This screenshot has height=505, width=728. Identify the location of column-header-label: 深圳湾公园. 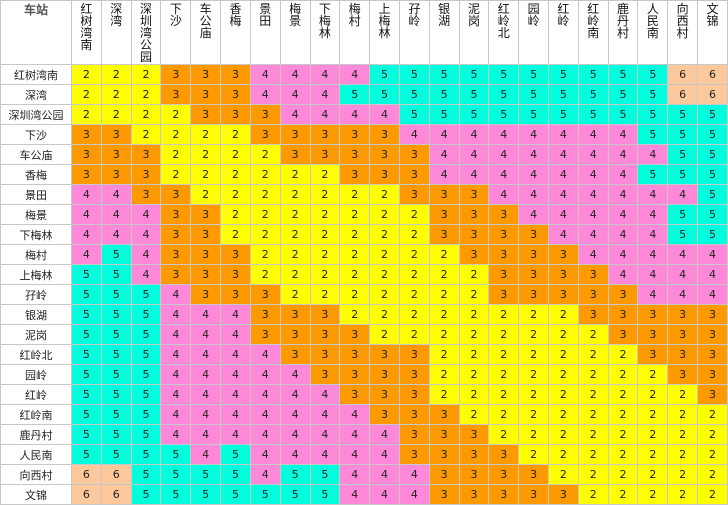
(146, 33).